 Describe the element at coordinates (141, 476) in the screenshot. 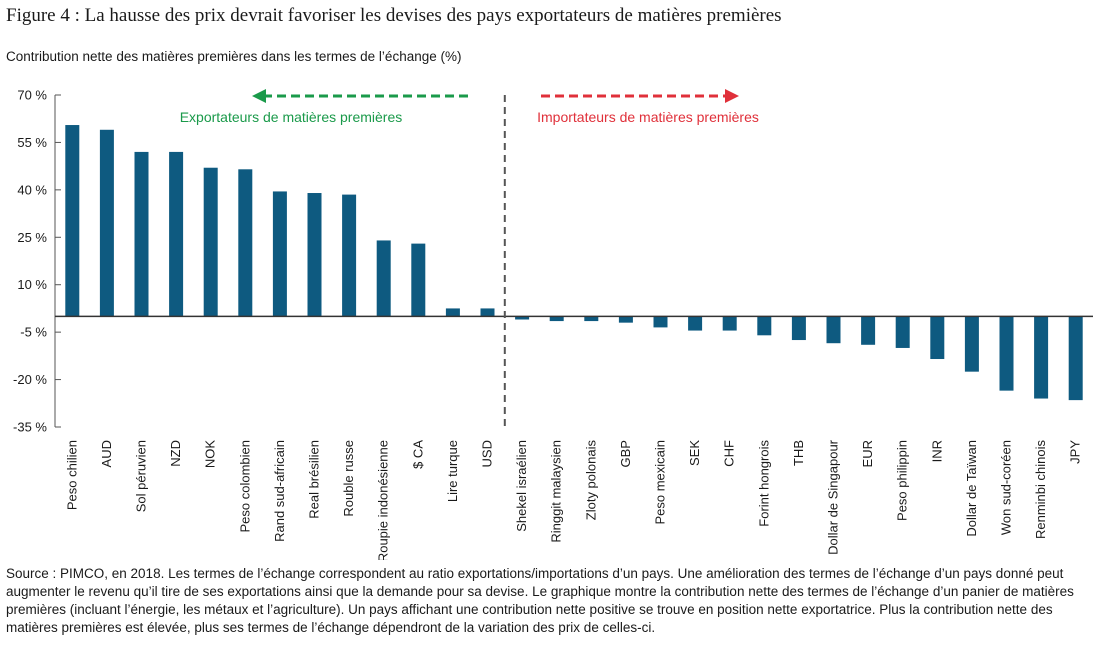

I see `x-tick-label: Sol péruvien` at that location.